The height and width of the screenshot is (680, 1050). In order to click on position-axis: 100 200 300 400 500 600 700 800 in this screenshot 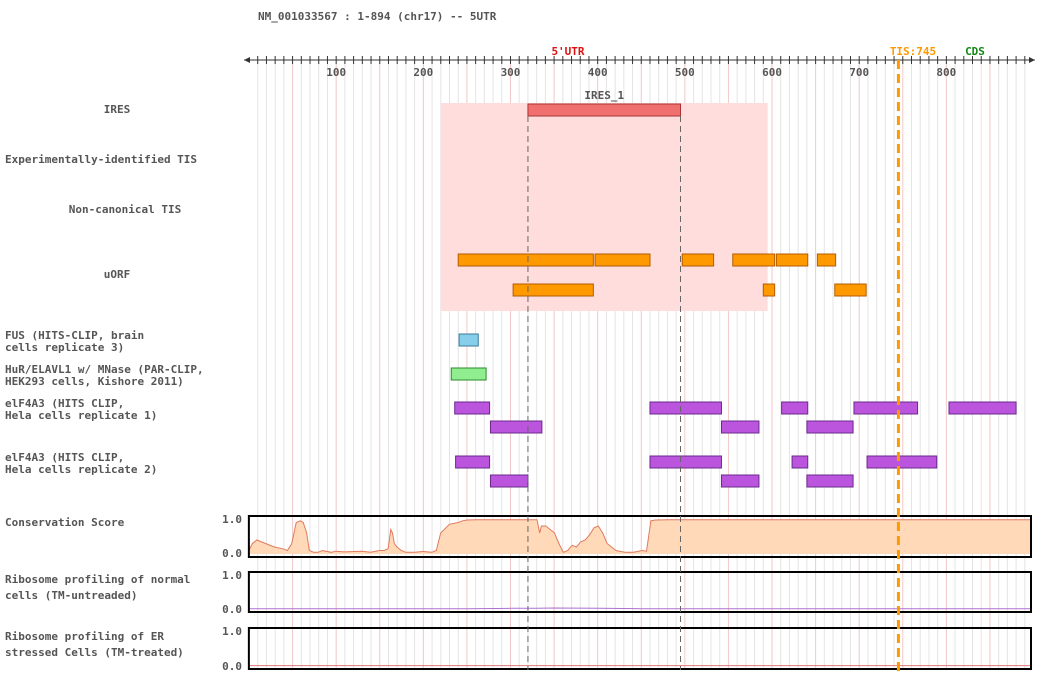, I will do `click(639, 67)`.